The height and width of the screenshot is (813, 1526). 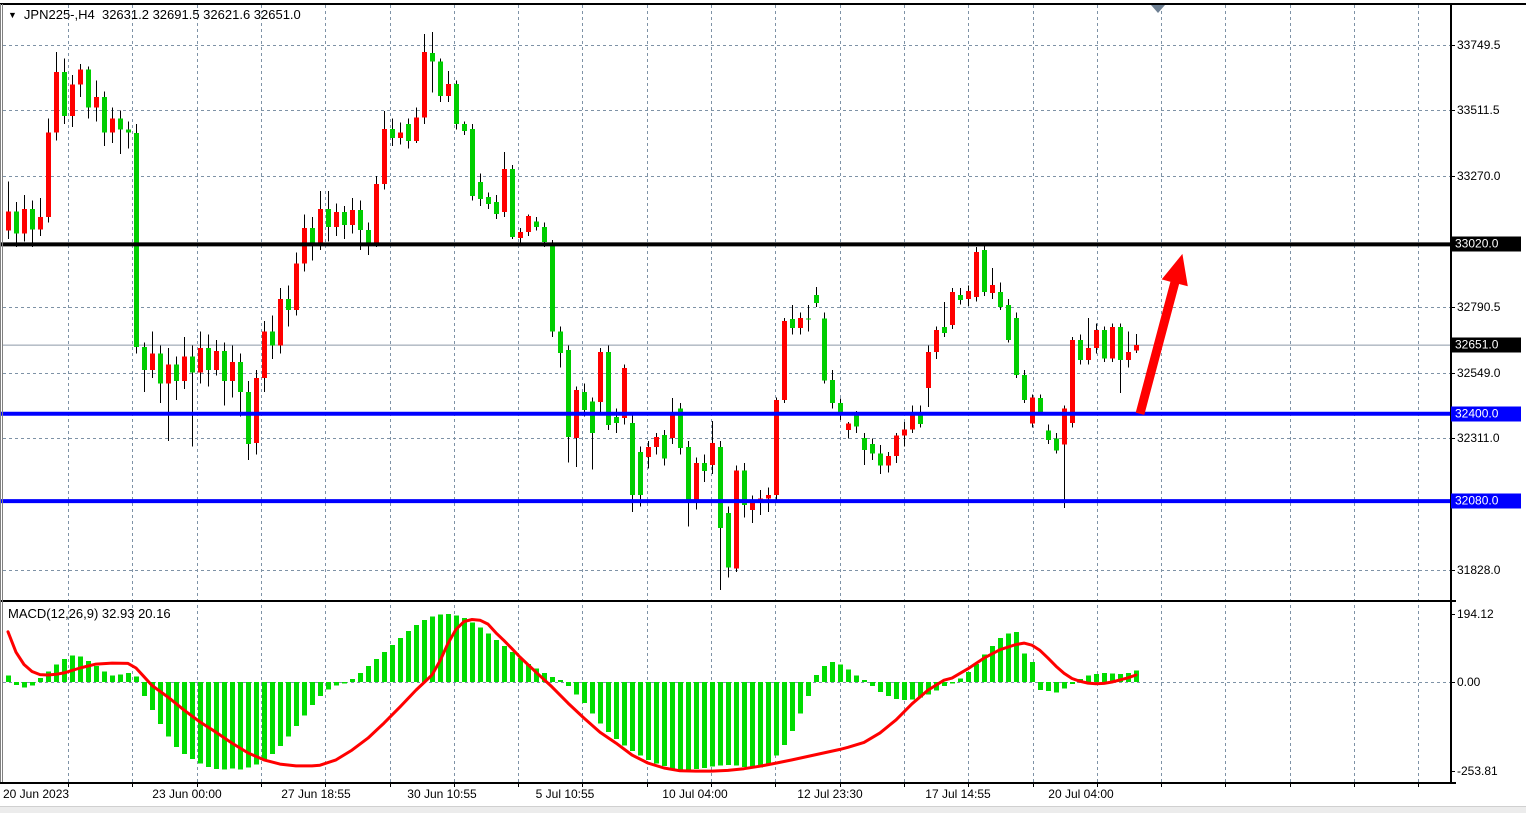 What do you see at coordinates (695, 794) in the screenshot?
I see `time-axis-label: 10 Jul 04:00` at bounding box center [695, 794].